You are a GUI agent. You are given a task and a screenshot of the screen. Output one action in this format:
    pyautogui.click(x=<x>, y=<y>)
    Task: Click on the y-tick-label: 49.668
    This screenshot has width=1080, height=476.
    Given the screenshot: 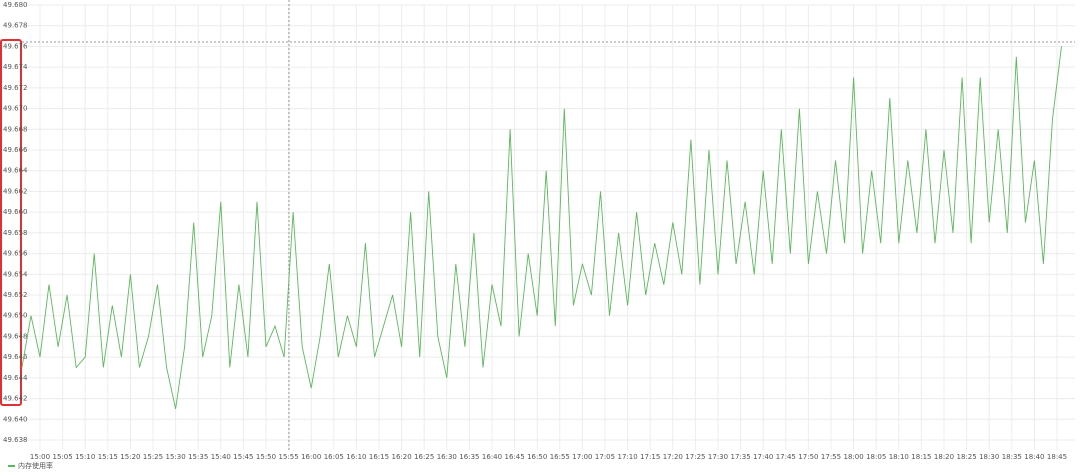 What is the action you would take?
    pyautogui.click(x=15, y=129)
    